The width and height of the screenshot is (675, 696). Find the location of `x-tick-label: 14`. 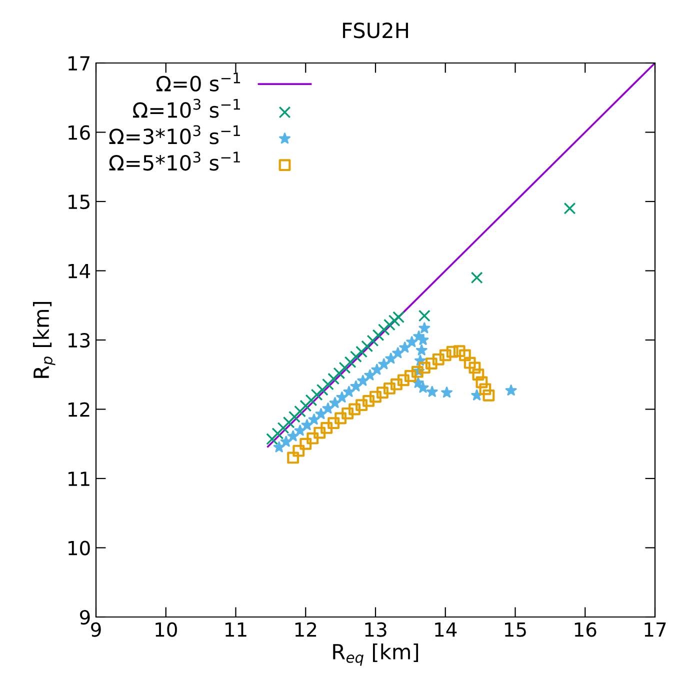

x-tick-label: 14 is located at coordinates (446, 629).